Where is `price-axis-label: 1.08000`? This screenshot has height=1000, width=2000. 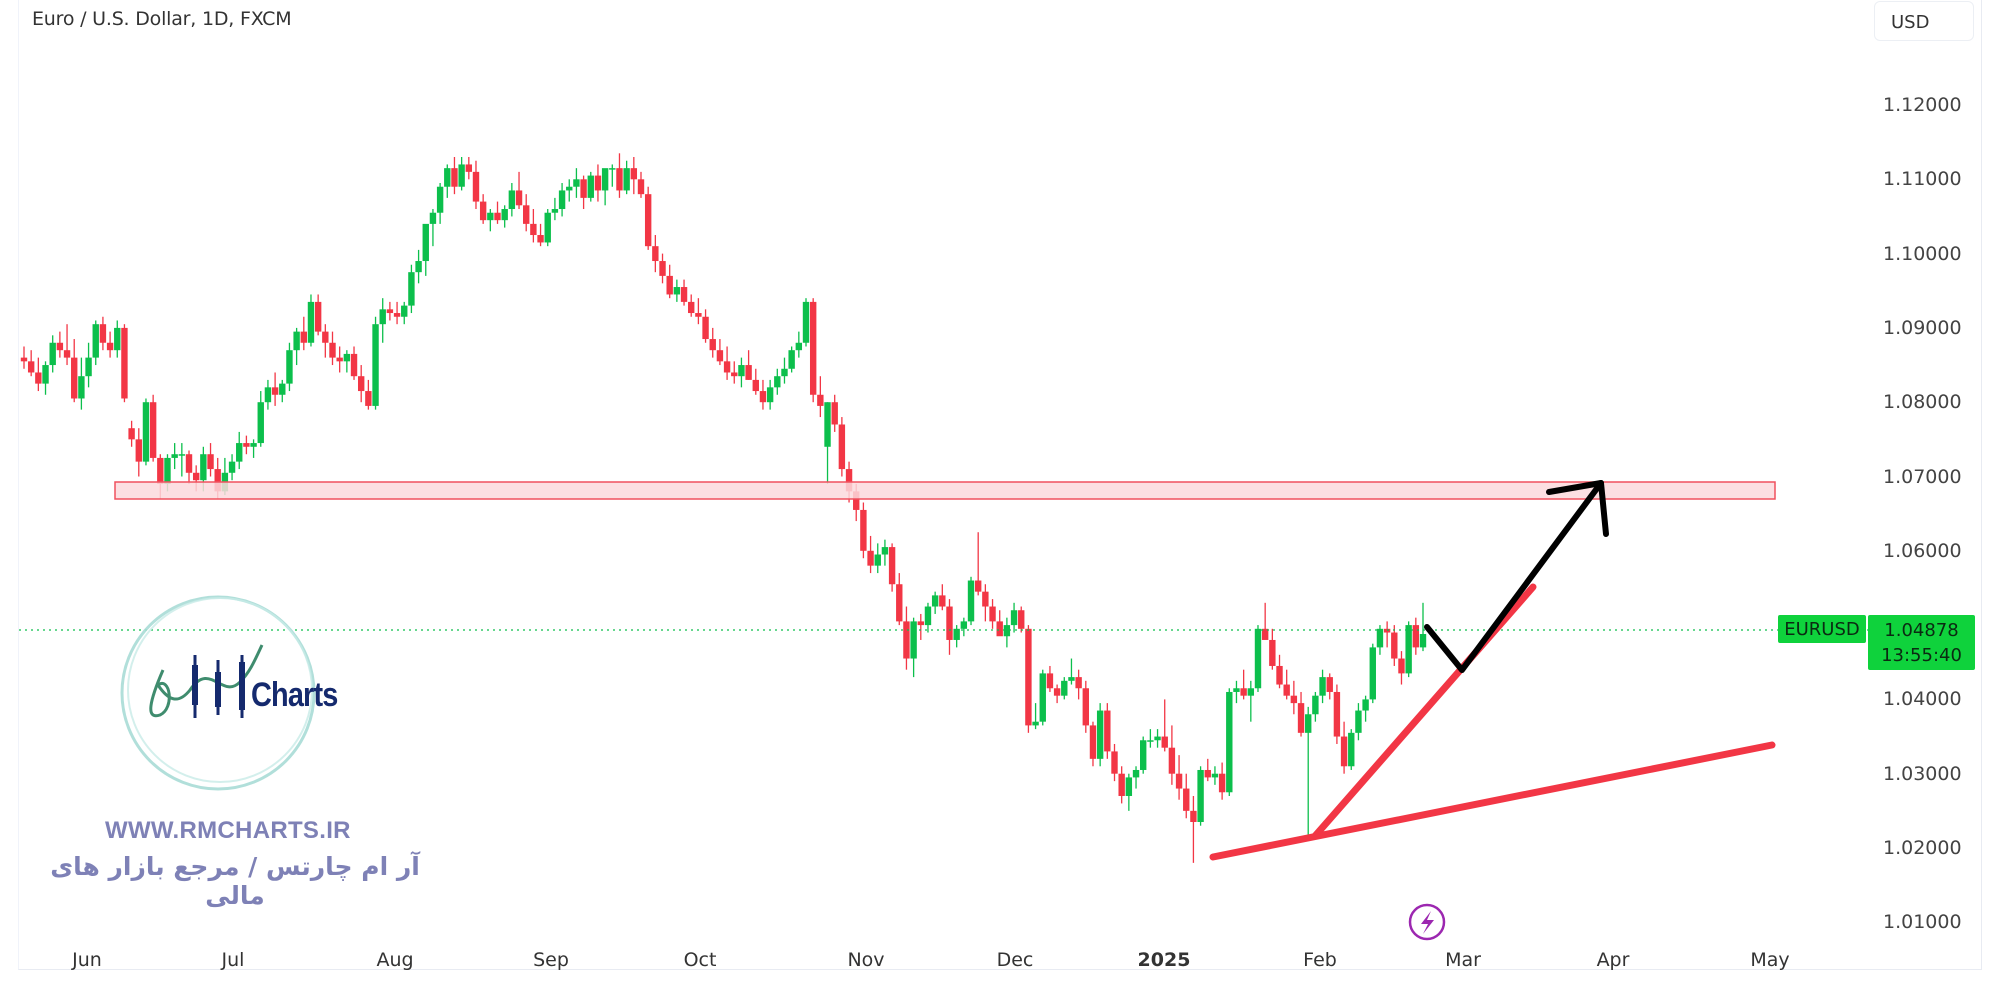
price-axis-label: 1.08000 is located at coordinates (1922, 402).